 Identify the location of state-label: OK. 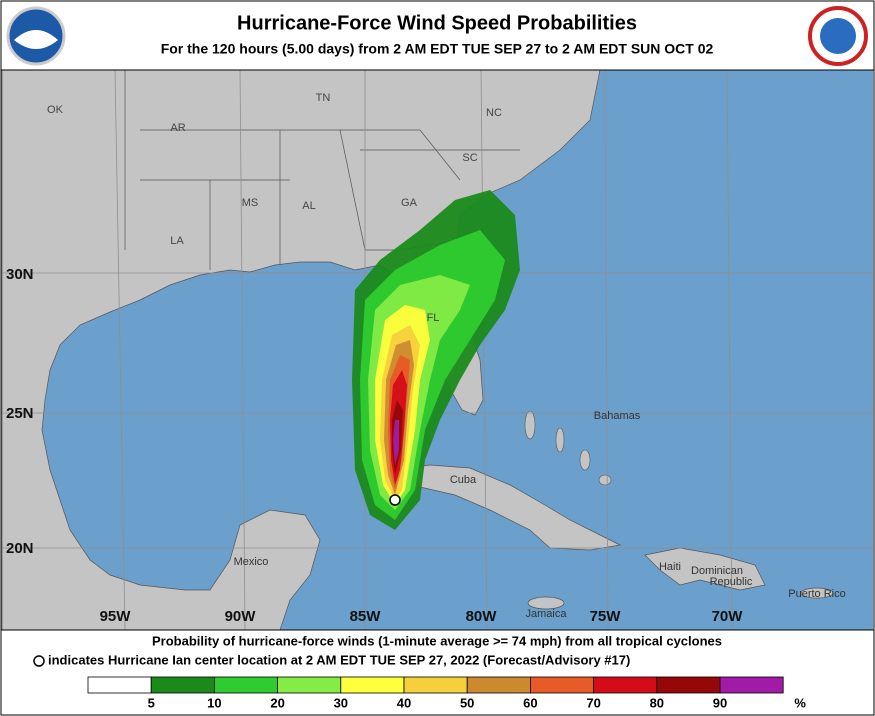
(55, 110).